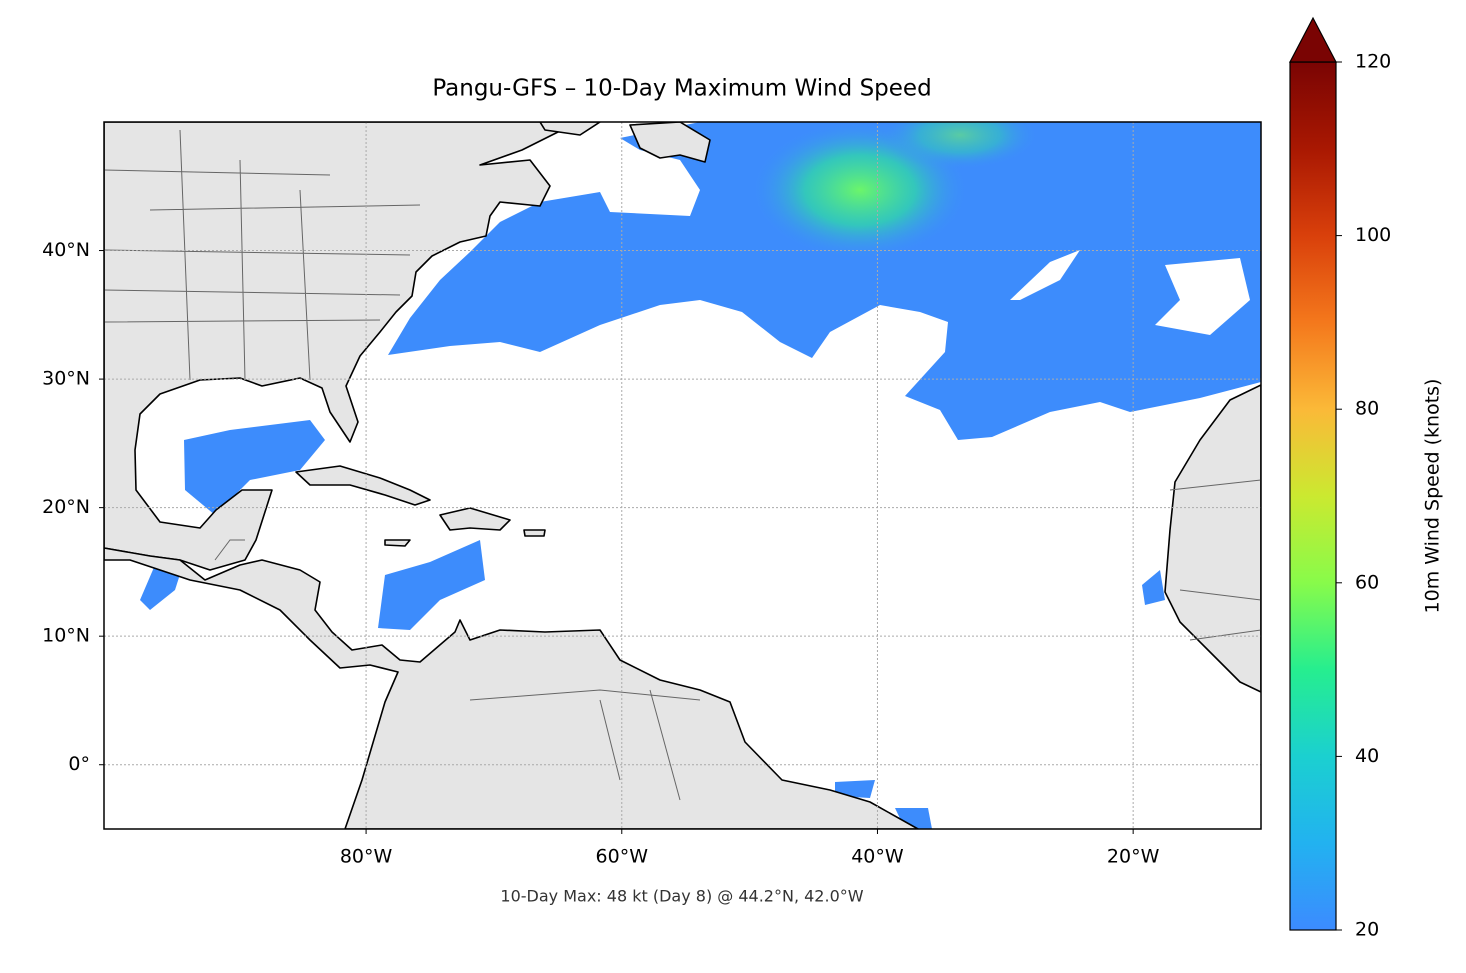 This screenshot has width=1466, height=973. I want to click on chart-title: Pangu-GFS – 10-Day Maximum Wind Speed, so click(681, 89).